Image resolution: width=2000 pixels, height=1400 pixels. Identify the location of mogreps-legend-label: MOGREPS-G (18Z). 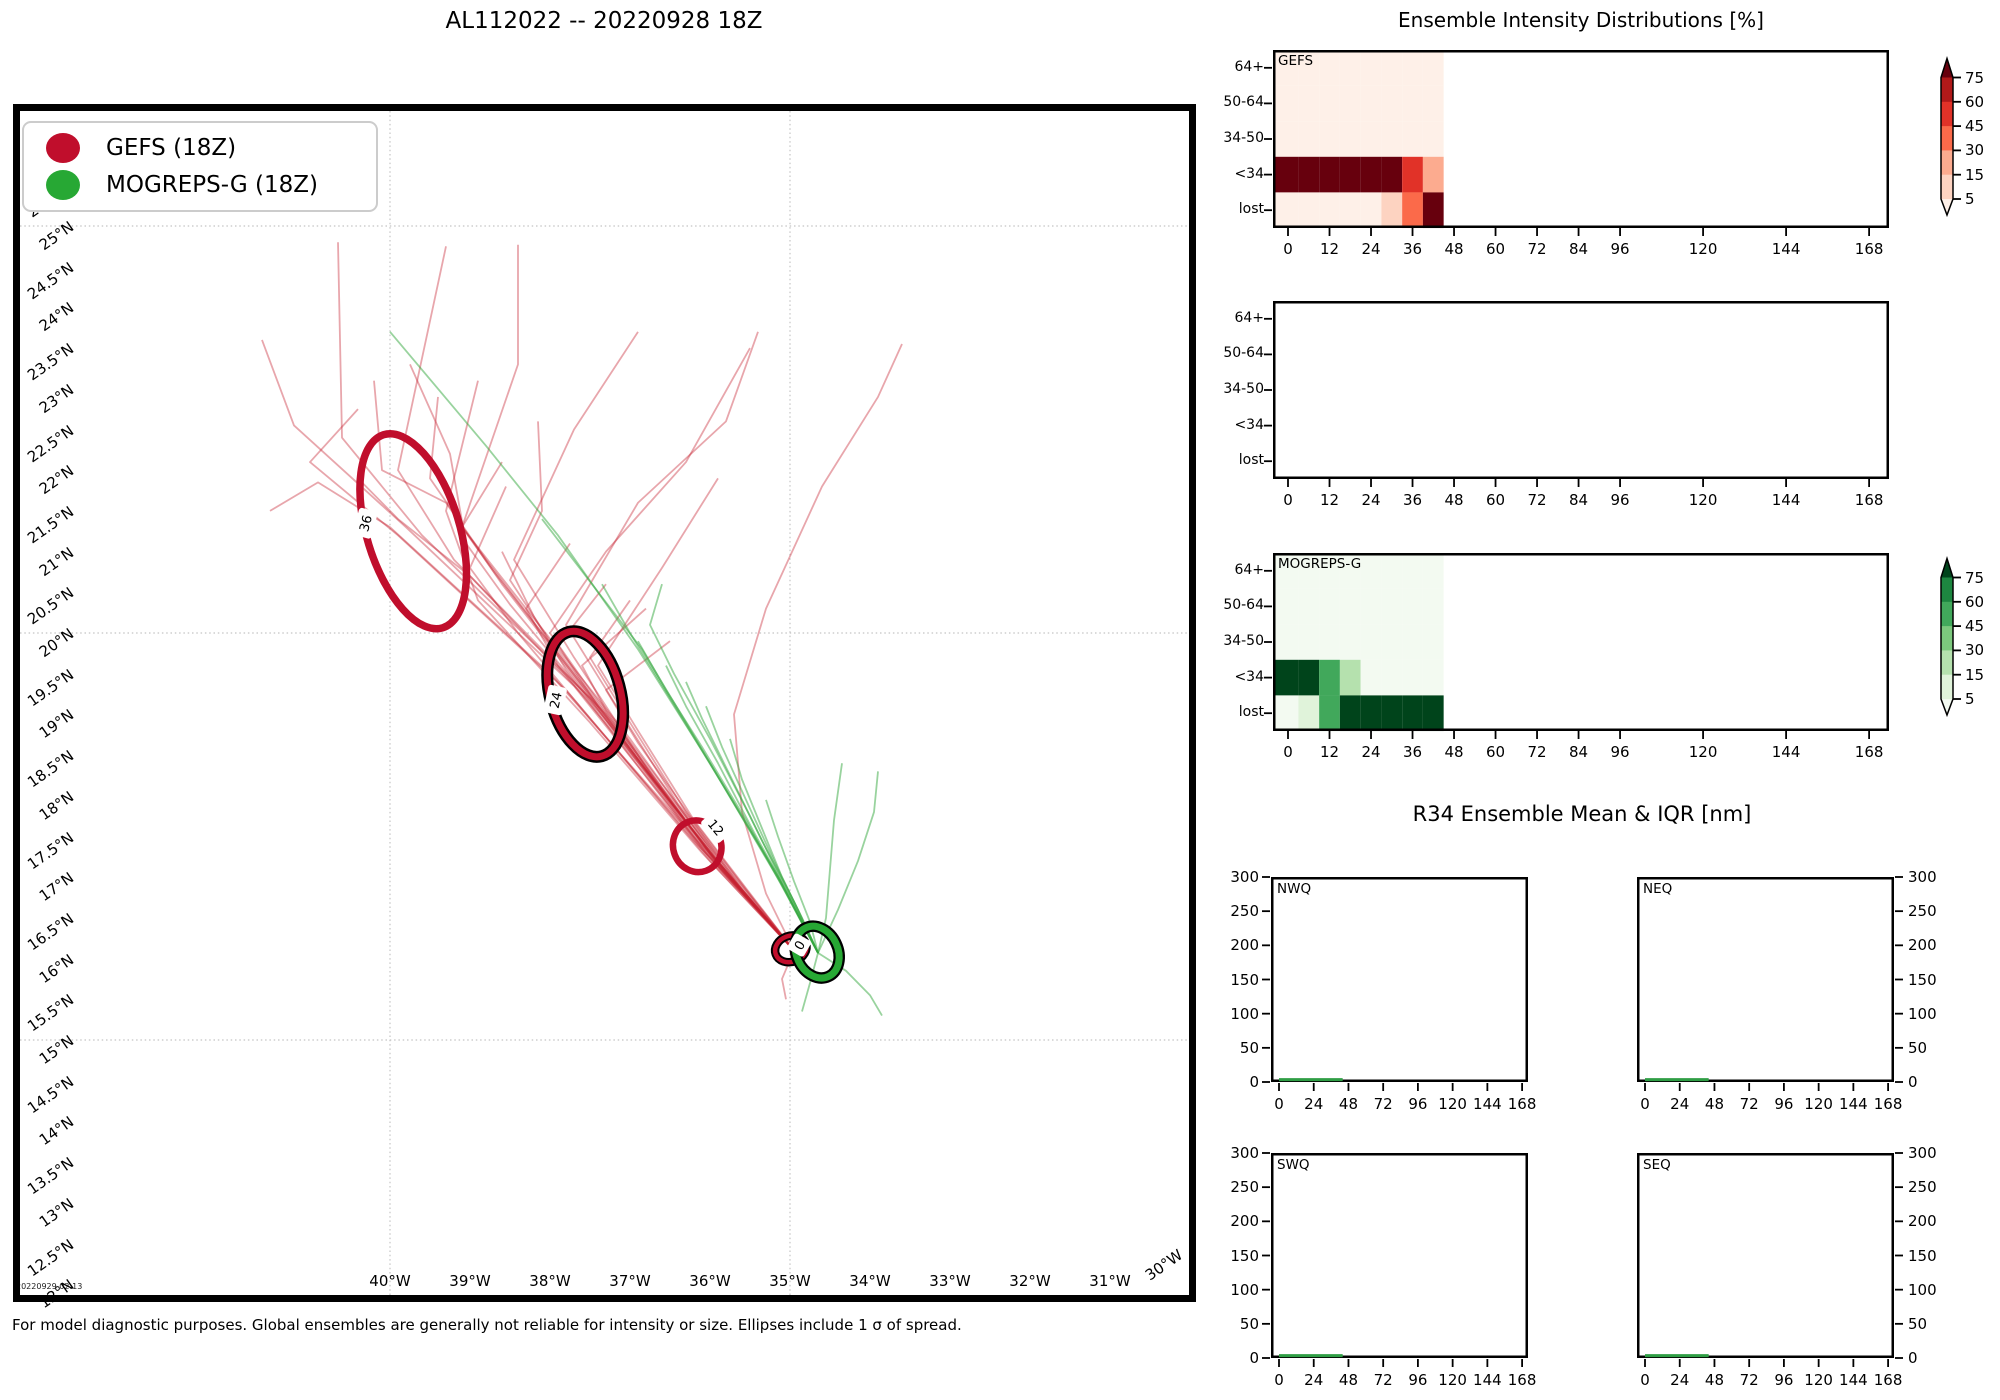
(212, 185).